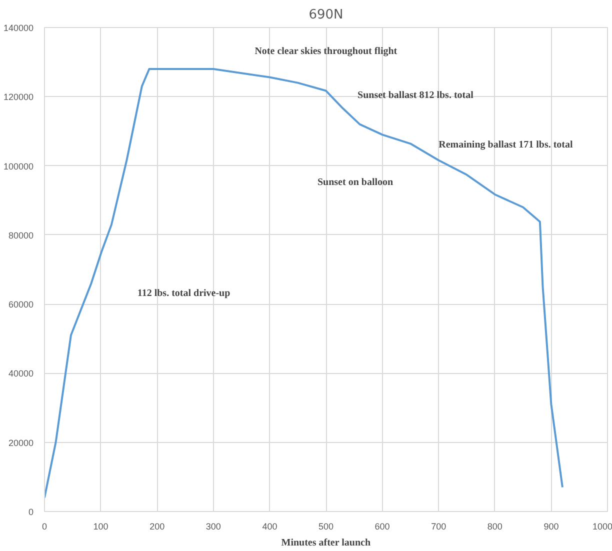  Describe the element at coordinates (21, 305) in the screenshot. I see `y-tick-label: 60000` at that location.